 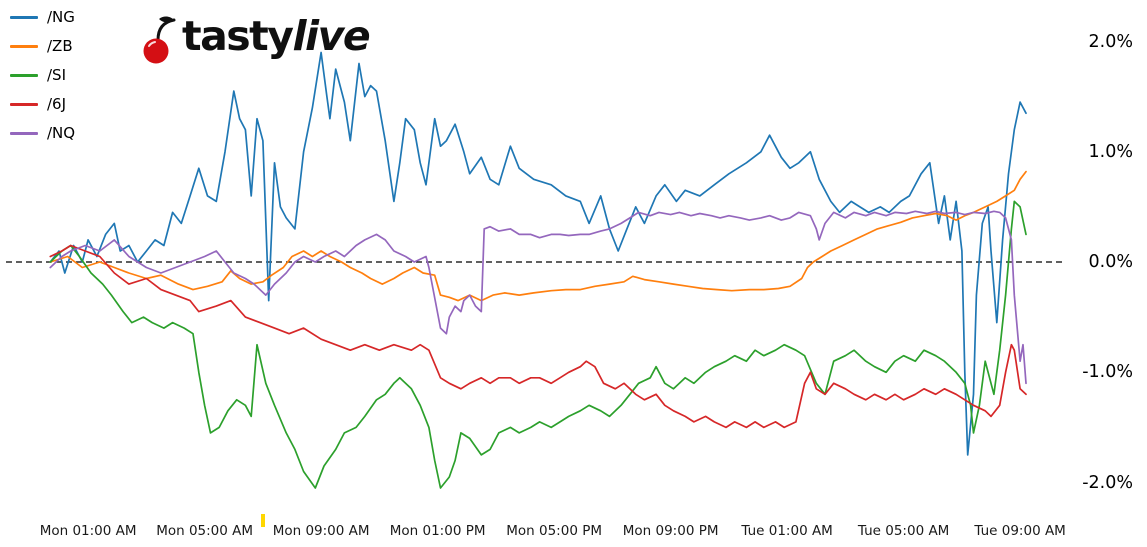 I want to click on legend-swatch-zb, so click(x=24, y=46).